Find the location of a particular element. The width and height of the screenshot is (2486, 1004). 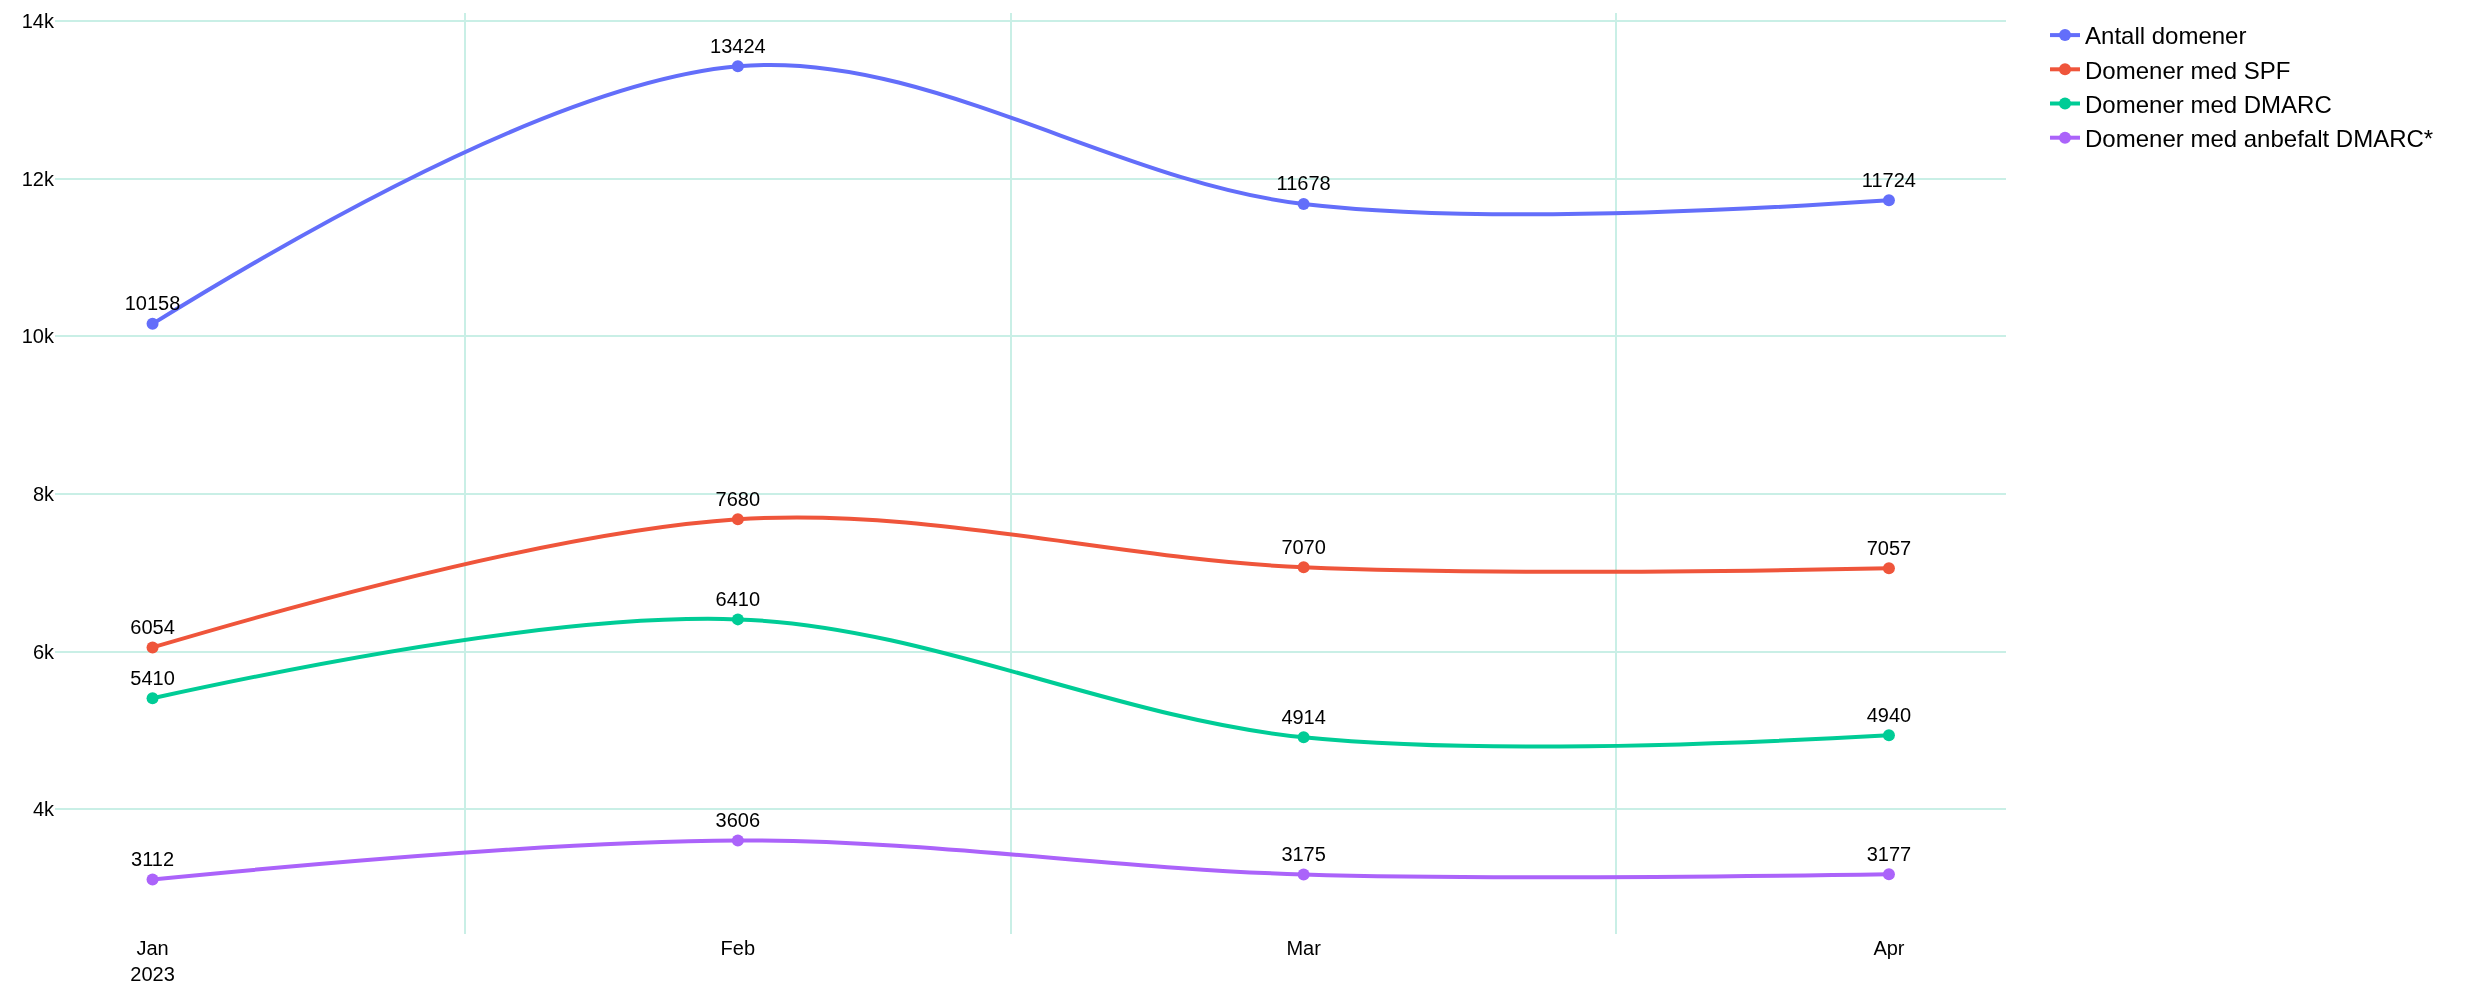

data-label: 10158 is located at coordinates (152, 303).